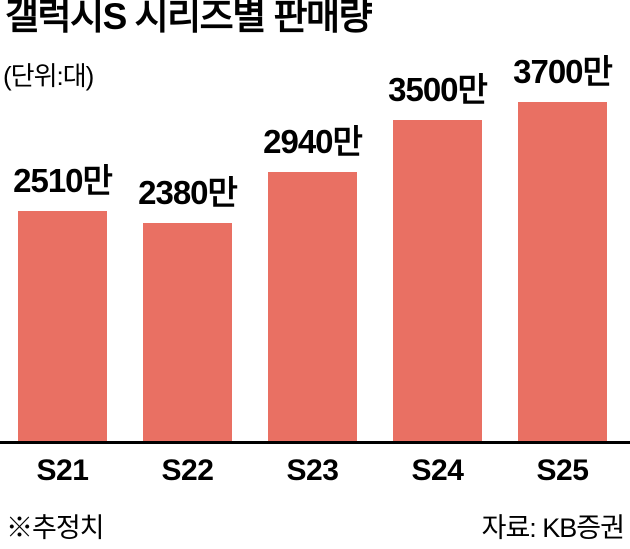  What do you see at coordinates (189, 18) in the screenshot?
I see `chart-title: 갤럭시S 시리즈별 판매량` at bounding box center [189, 18].